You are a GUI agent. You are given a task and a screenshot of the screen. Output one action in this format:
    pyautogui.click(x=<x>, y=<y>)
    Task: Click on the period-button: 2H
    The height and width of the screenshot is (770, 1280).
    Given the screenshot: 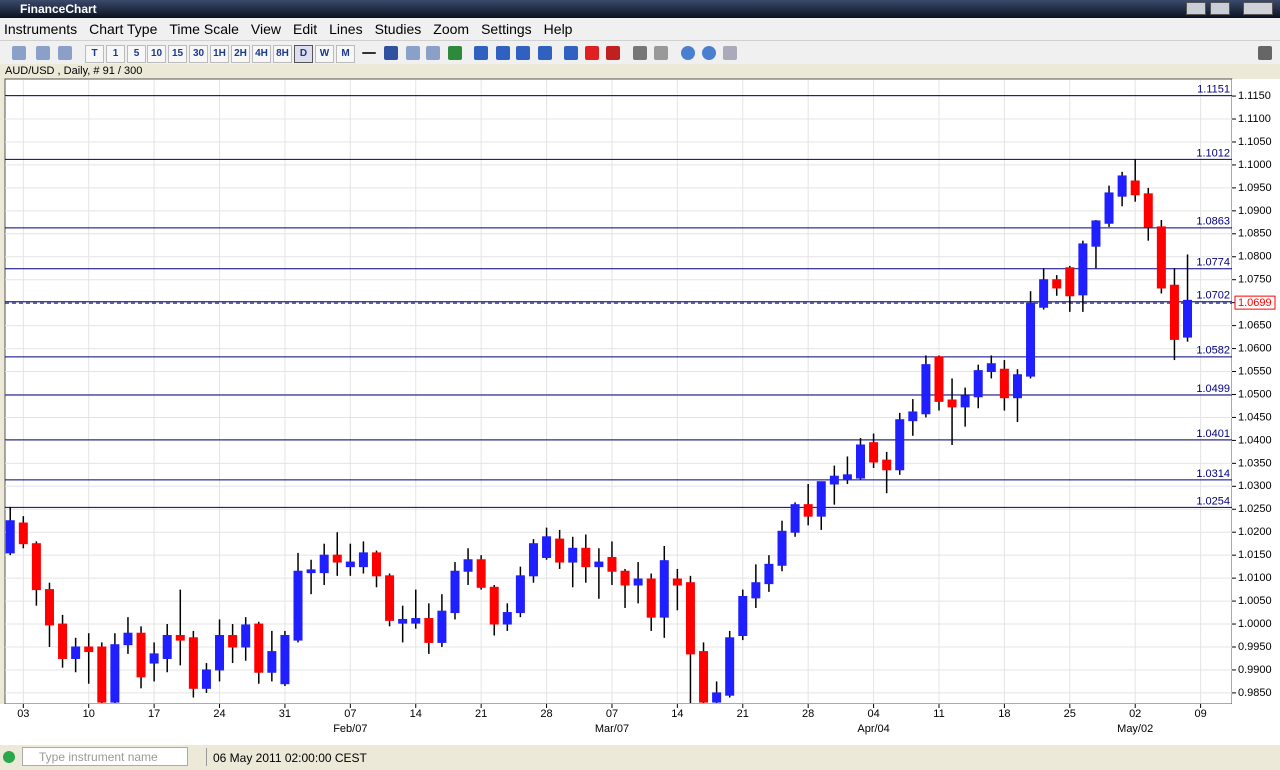 What is the action you would take?
    pyautogui.click(x=240, y=54)
    